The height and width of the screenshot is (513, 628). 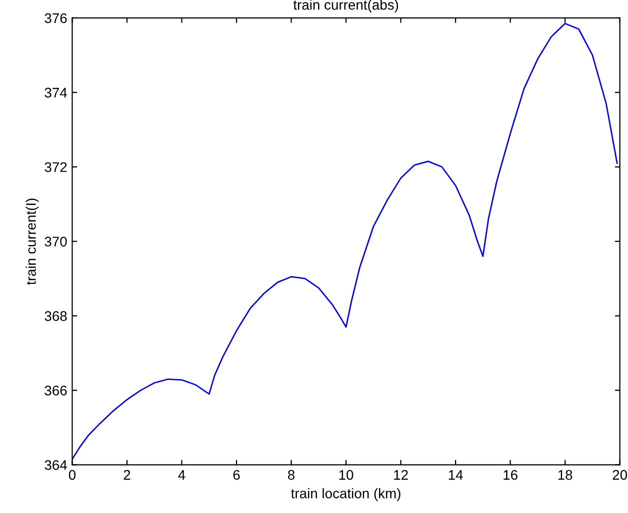 What do you see at coordinates (346, 475) in the screenshot?
I see `x-tick-label: 10` at bounding box center [346, 475].